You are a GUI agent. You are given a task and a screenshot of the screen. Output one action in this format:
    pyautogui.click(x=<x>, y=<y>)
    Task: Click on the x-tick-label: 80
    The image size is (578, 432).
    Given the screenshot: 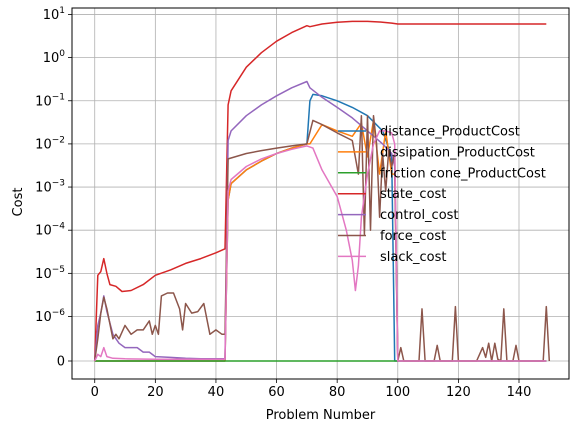 What is the action you would take?
    pyautogui.click(x=337, y=392)
    